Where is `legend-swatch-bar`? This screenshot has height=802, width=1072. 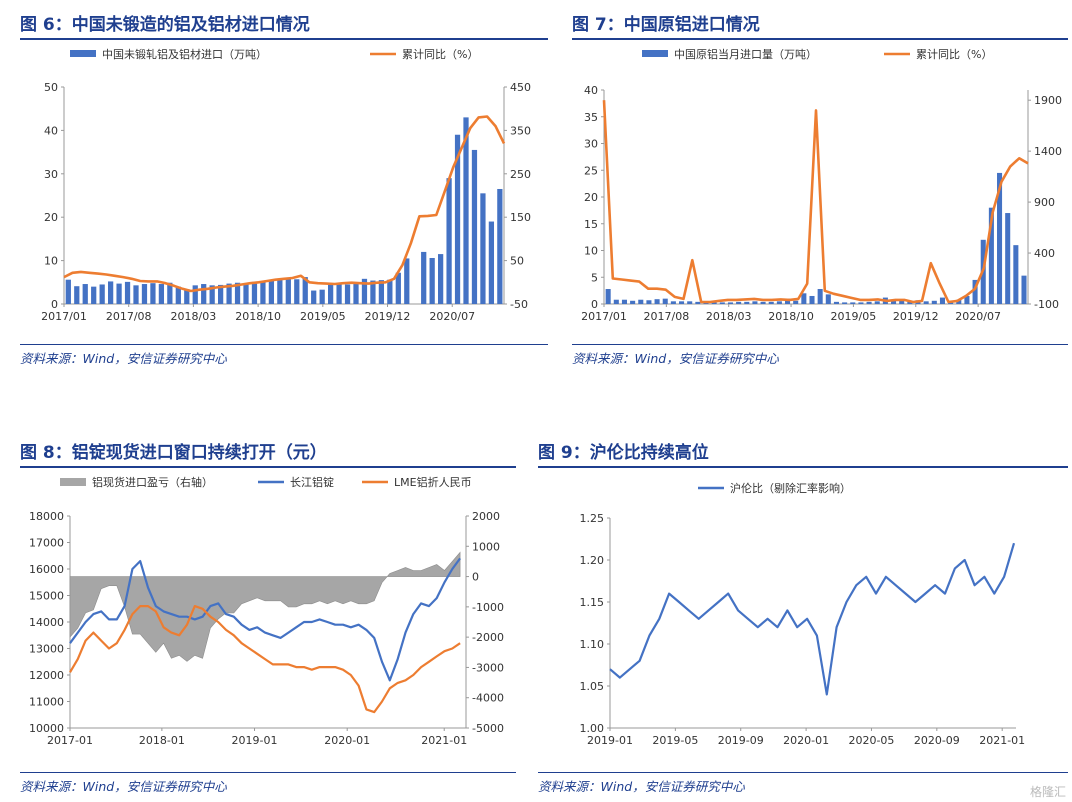
legend-swatch-bar is located at coordinates (655, 53).